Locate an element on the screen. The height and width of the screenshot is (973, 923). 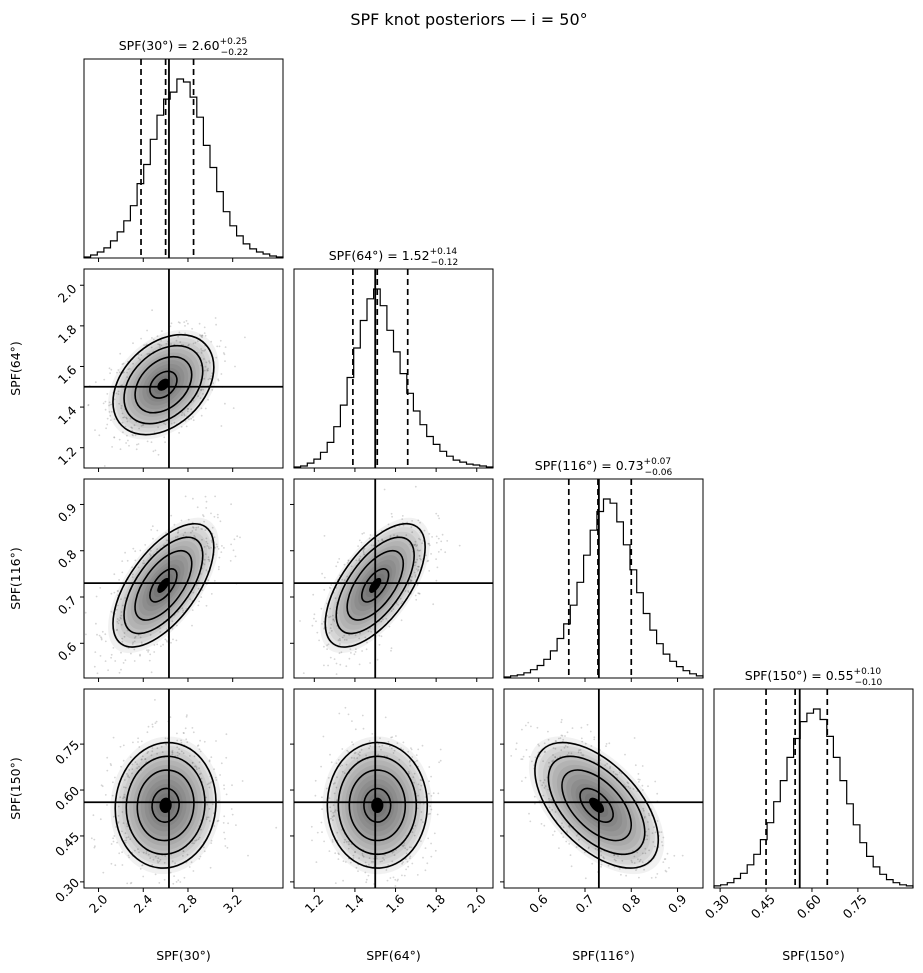
marginal-spf64 is located at coordinates (393, 368).